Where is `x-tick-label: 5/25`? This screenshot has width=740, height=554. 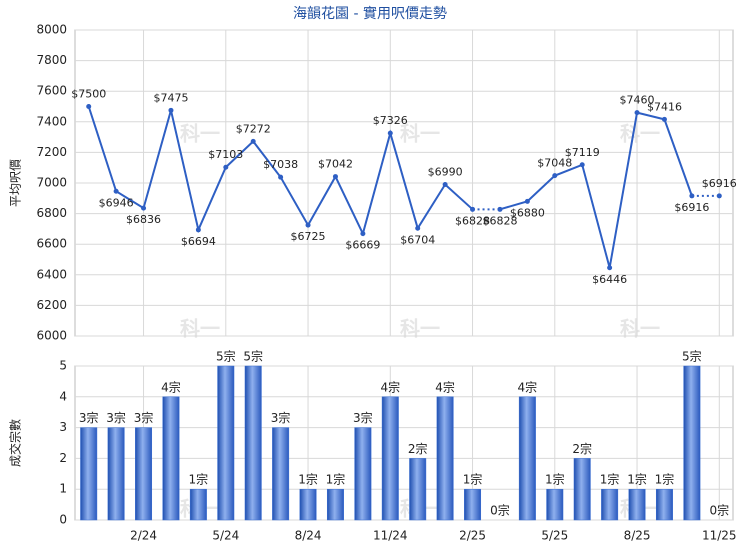 x-tick-label: 5/25 is located at coordinates (554, 536).